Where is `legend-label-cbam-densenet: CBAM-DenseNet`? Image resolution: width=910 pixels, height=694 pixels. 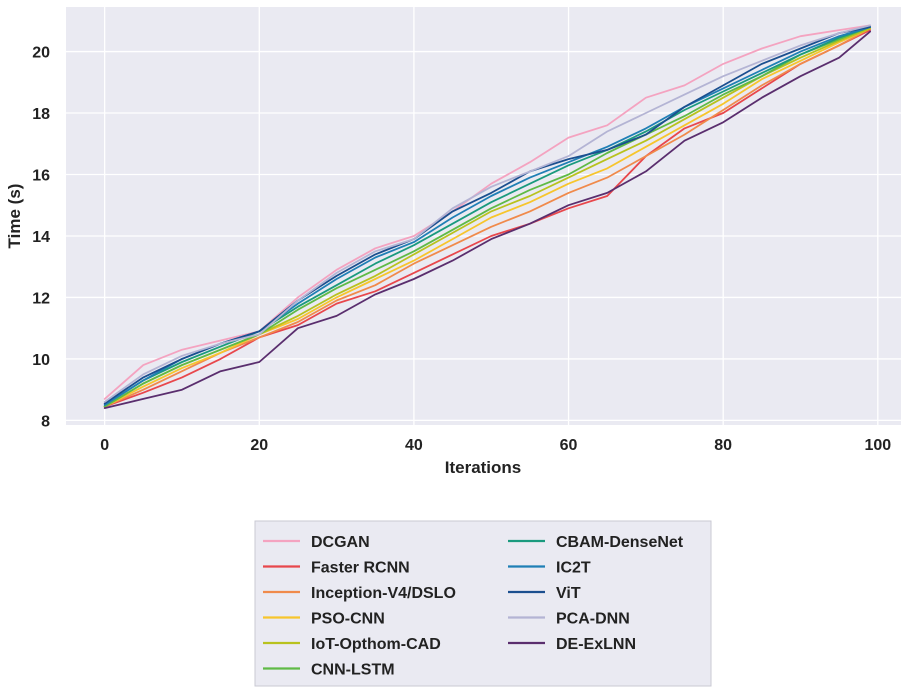 legend-label-cbam-densenet: CBAM-DenseNet is located at coordinates (620, 542).